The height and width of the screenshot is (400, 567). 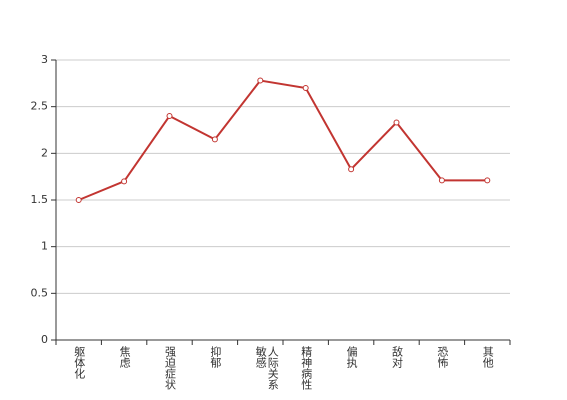 I want to click on y-tick-label: 2, so click(x=44, y=152).